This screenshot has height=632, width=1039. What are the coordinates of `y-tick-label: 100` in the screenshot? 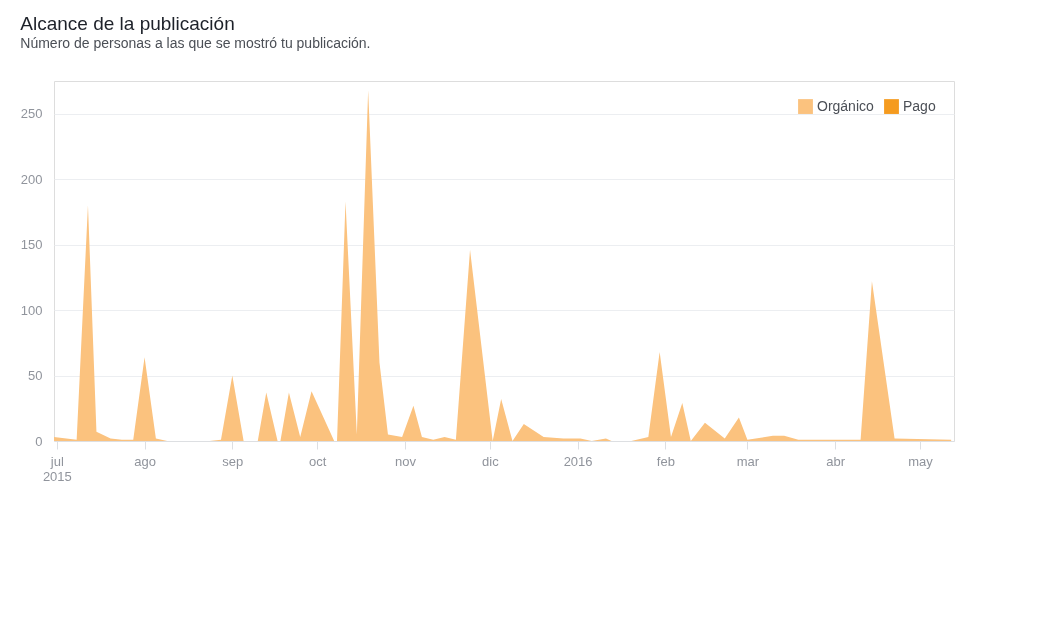 It's located at (31, 310).